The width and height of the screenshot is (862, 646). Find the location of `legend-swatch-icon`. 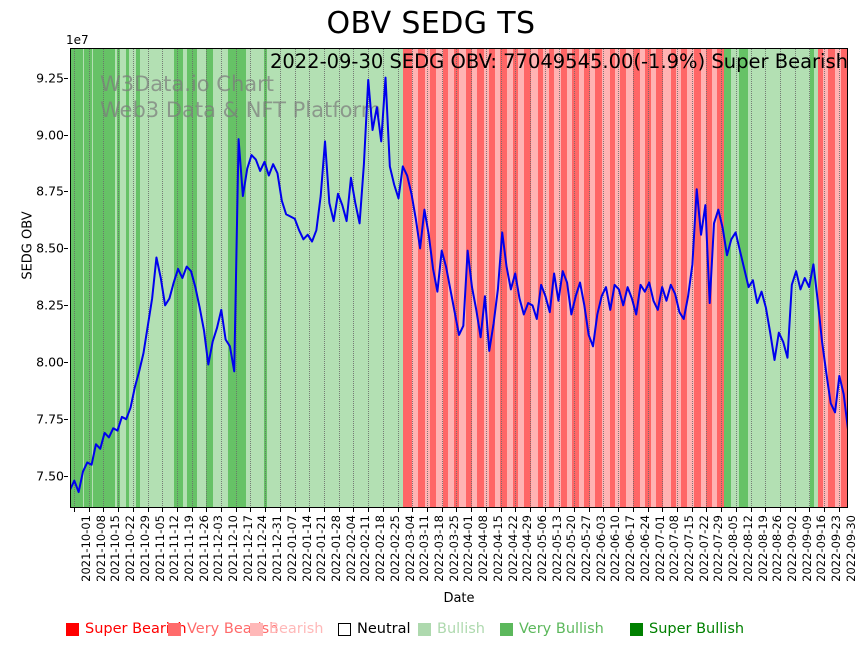

legend-swatch-icon is located at coordinates (256, 629).